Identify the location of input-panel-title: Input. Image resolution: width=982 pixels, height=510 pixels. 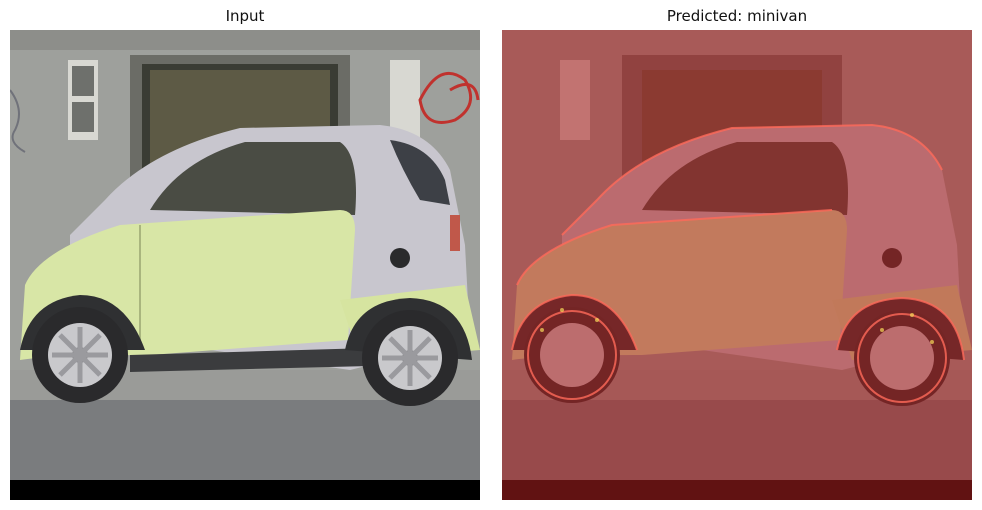
(245, 16).